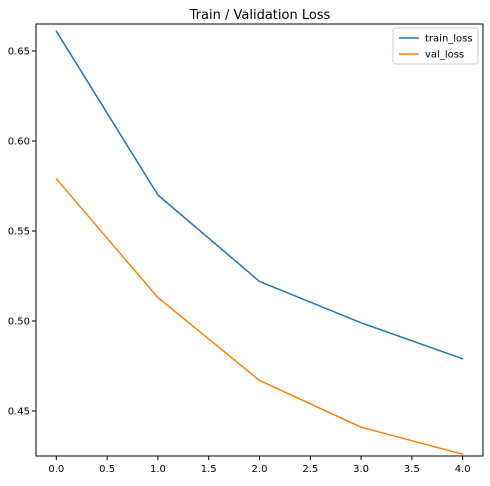 Image resolution: width=490 pixels, height=486 pixels. What do you see at coordinates (449, 39) in the screenshot?
I see `legend-label: train_loss` at bounding box center [449, 39].